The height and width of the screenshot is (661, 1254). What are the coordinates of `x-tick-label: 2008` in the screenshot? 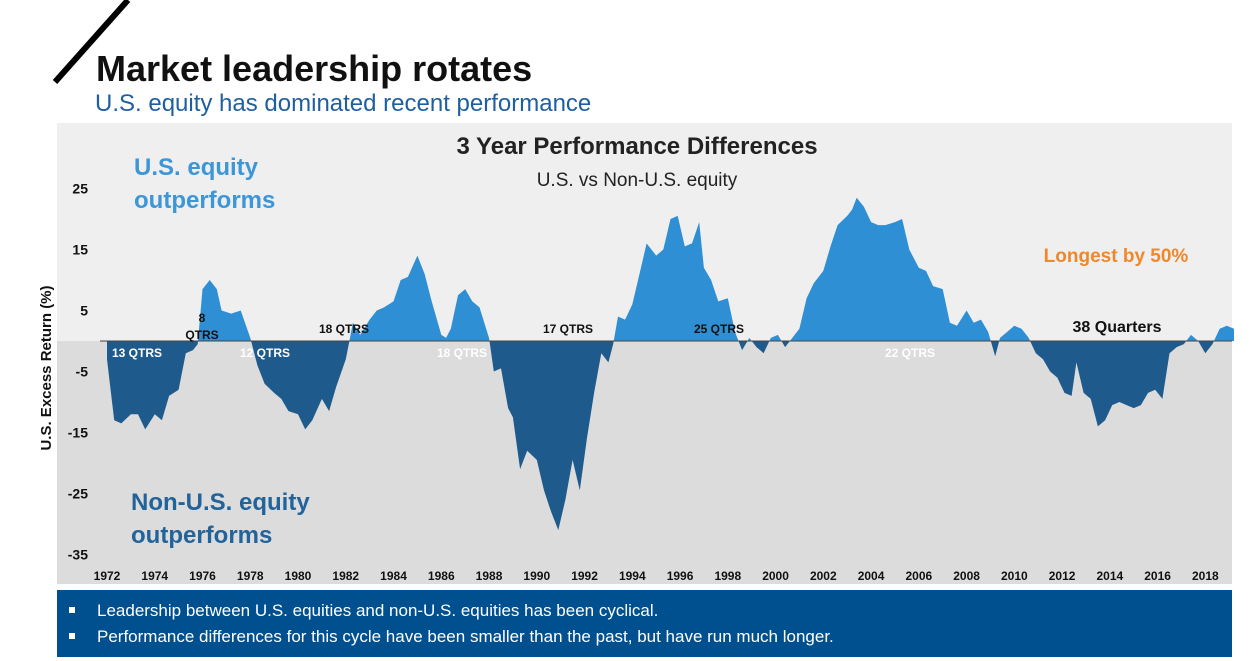 It's located at (966, 576).